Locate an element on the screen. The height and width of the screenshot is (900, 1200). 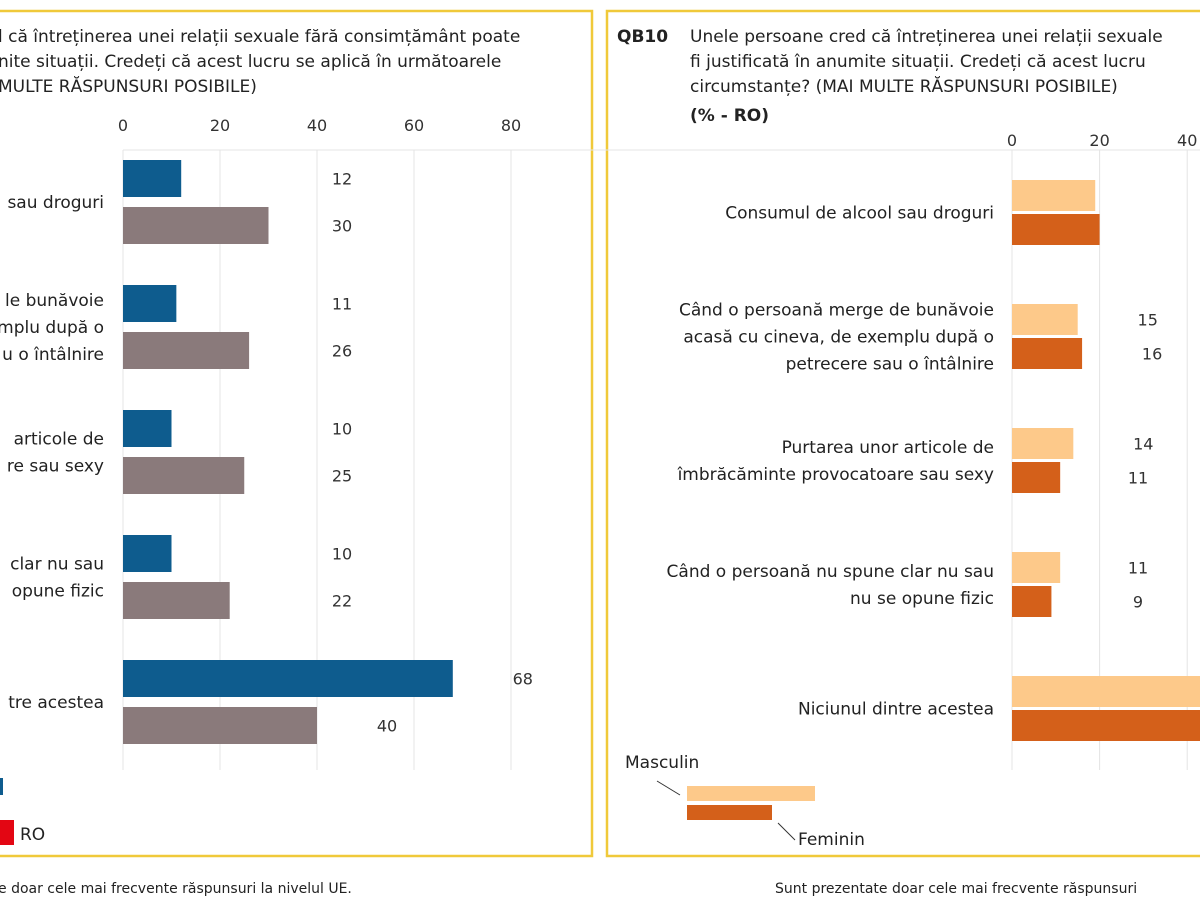
legend-swatch-eu is located at coordinates (1, 786).